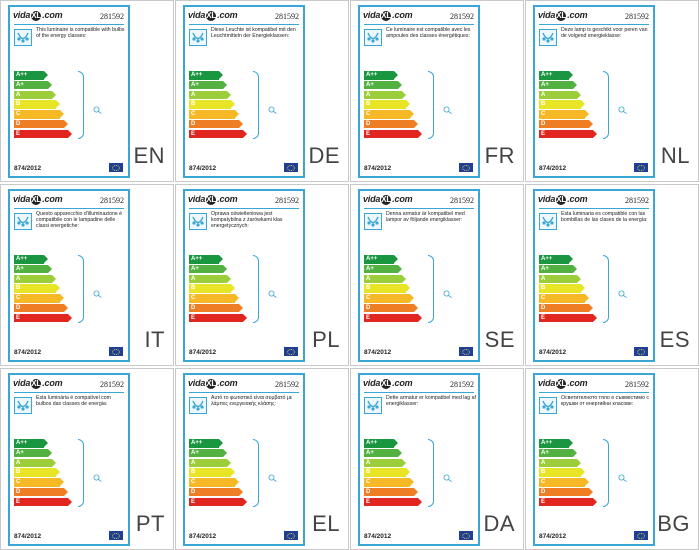  I want to click on language-code: ES, so click(674, 339).